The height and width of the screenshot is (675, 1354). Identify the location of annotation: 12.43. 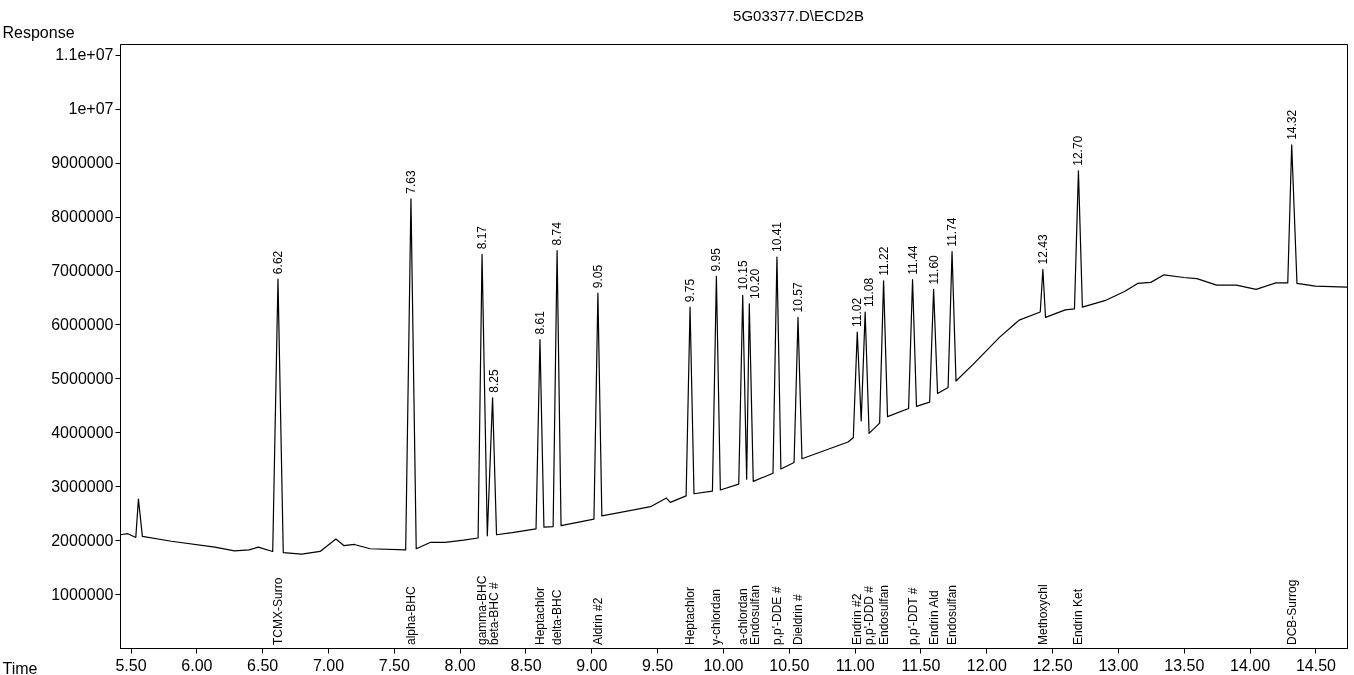
(1042, 249).